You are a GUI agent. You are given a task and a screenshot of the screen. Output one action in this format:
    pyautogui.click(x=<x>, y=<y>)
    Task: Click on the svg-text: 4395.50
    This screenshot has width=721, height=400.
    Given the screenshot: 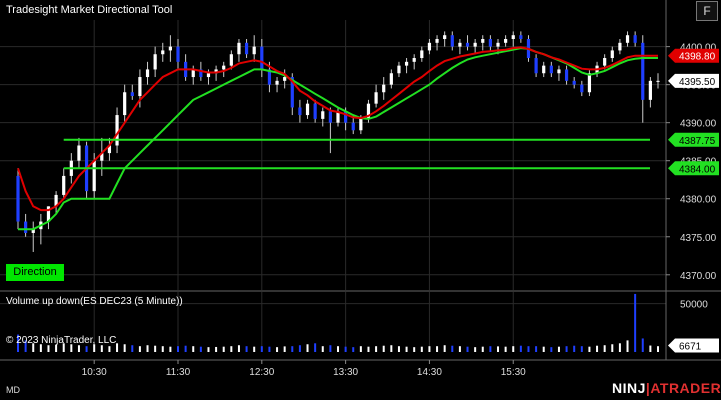 What is the action you would take?
    pyautogui.click(x=697, y=82)
    